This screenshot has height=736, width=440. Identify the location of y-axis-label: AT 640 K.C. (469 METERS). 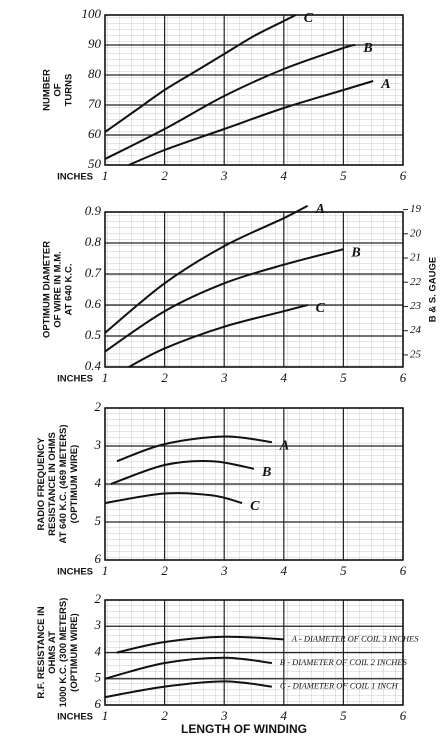
(63, 483).